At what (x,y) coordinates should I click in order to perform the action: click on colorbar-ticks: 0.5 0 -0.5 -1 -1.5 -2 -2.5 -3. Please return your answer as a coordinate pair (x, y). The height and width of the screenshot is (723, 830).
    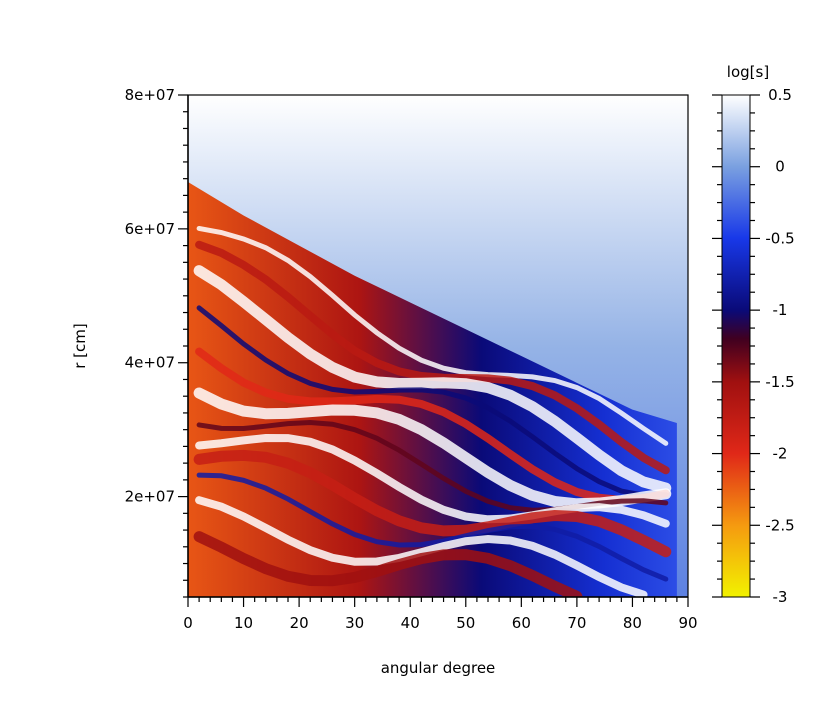
    Looking at the image, I should click on (753, 346).